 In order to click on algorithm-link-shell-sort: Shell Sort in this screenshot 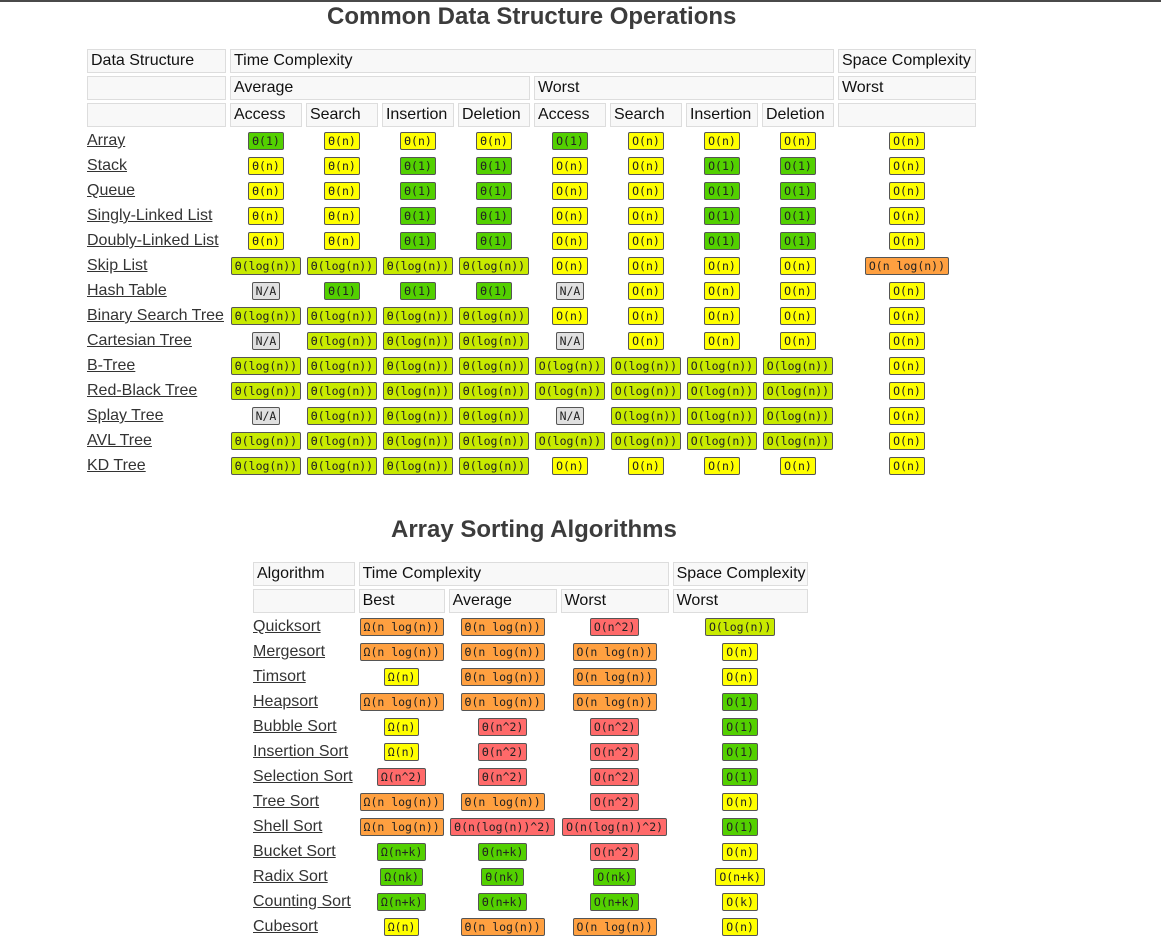, I will do `click(288, 826)`.